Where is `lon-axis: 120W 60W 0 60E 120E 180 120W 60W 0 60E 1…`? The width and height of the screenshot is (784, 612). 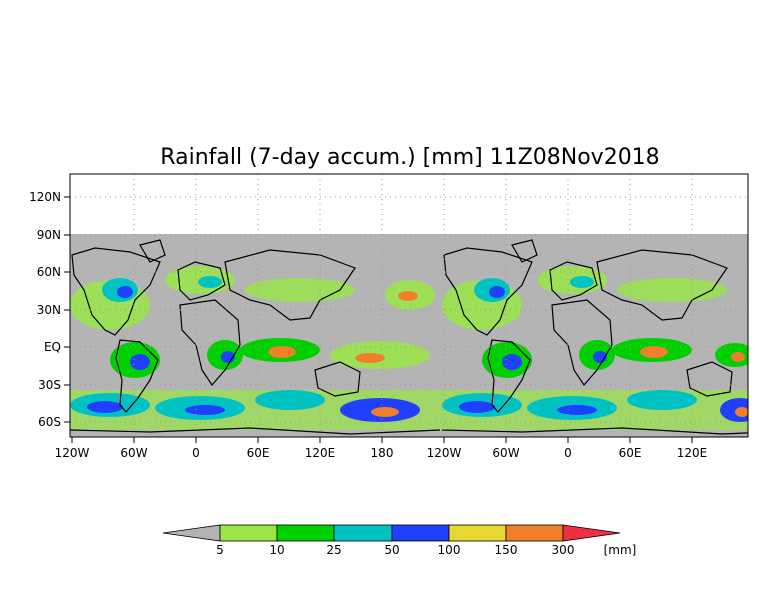
lon-axis: 120W 60W 0 60E 120E 180 120W 60W 0 60E 1… is located at coordinates (381, 448).